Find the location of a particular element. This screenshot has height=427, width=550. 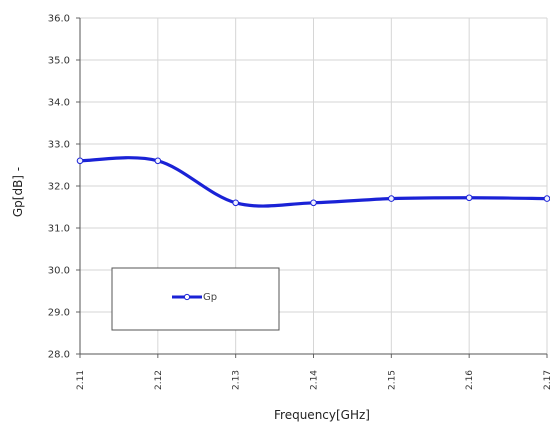

legend: Gp is located at coordinates (195, 299).